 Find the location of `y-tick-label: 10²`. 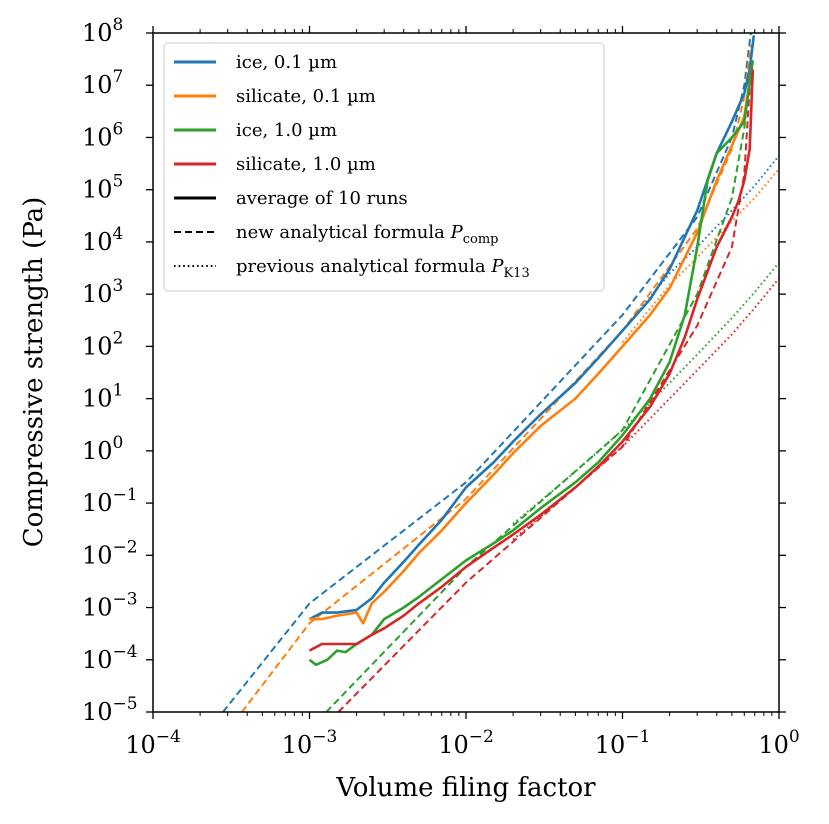

y-tick-label: 10² is located at coordinates (102, 344).